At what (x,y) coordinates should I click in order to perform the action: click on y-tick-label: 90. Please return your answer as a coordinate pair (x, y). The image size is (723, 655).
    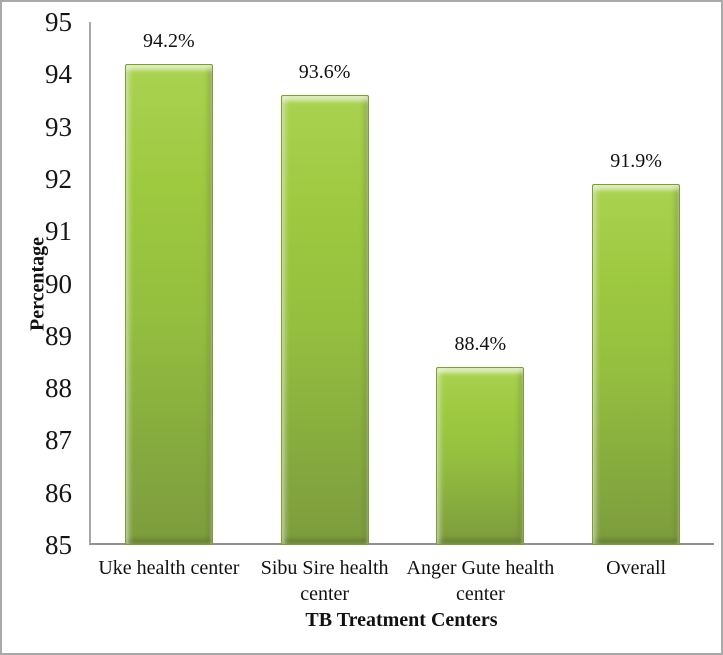
    Looking at the image, I should click on (58, 283).